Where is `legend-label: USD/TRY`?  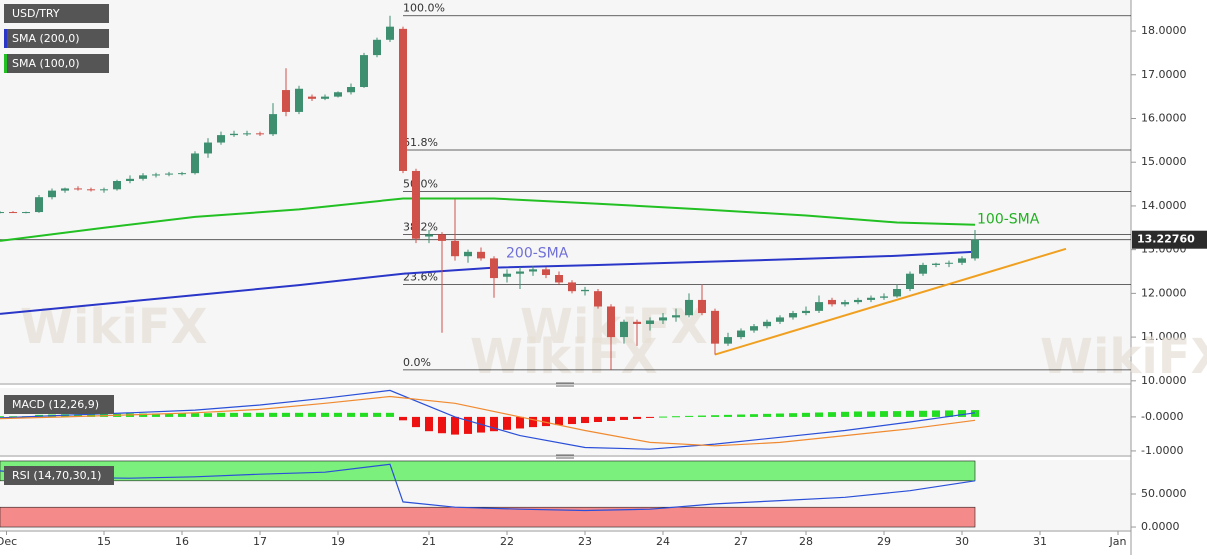
legend-label: USD/TRY is located at coordinates (36, 13).